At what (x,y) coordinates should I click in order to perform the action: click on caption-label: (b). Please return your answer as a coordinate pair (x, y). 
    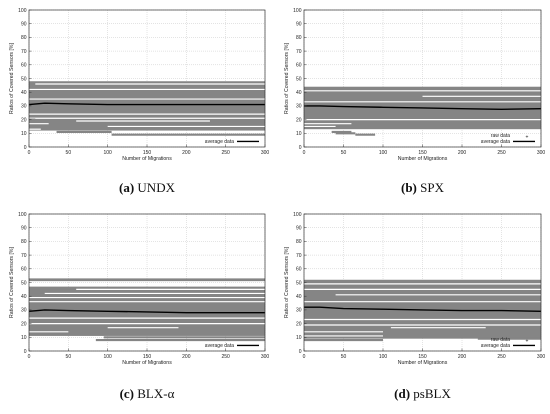
    Looking at the image, I should click on (409, 187).